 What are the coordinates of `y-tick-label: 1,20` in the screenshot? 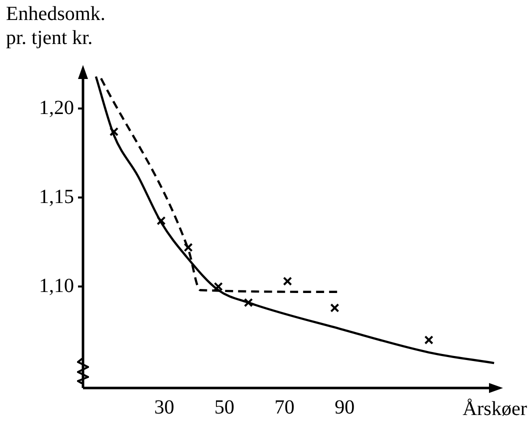 It's located at (56, 107).